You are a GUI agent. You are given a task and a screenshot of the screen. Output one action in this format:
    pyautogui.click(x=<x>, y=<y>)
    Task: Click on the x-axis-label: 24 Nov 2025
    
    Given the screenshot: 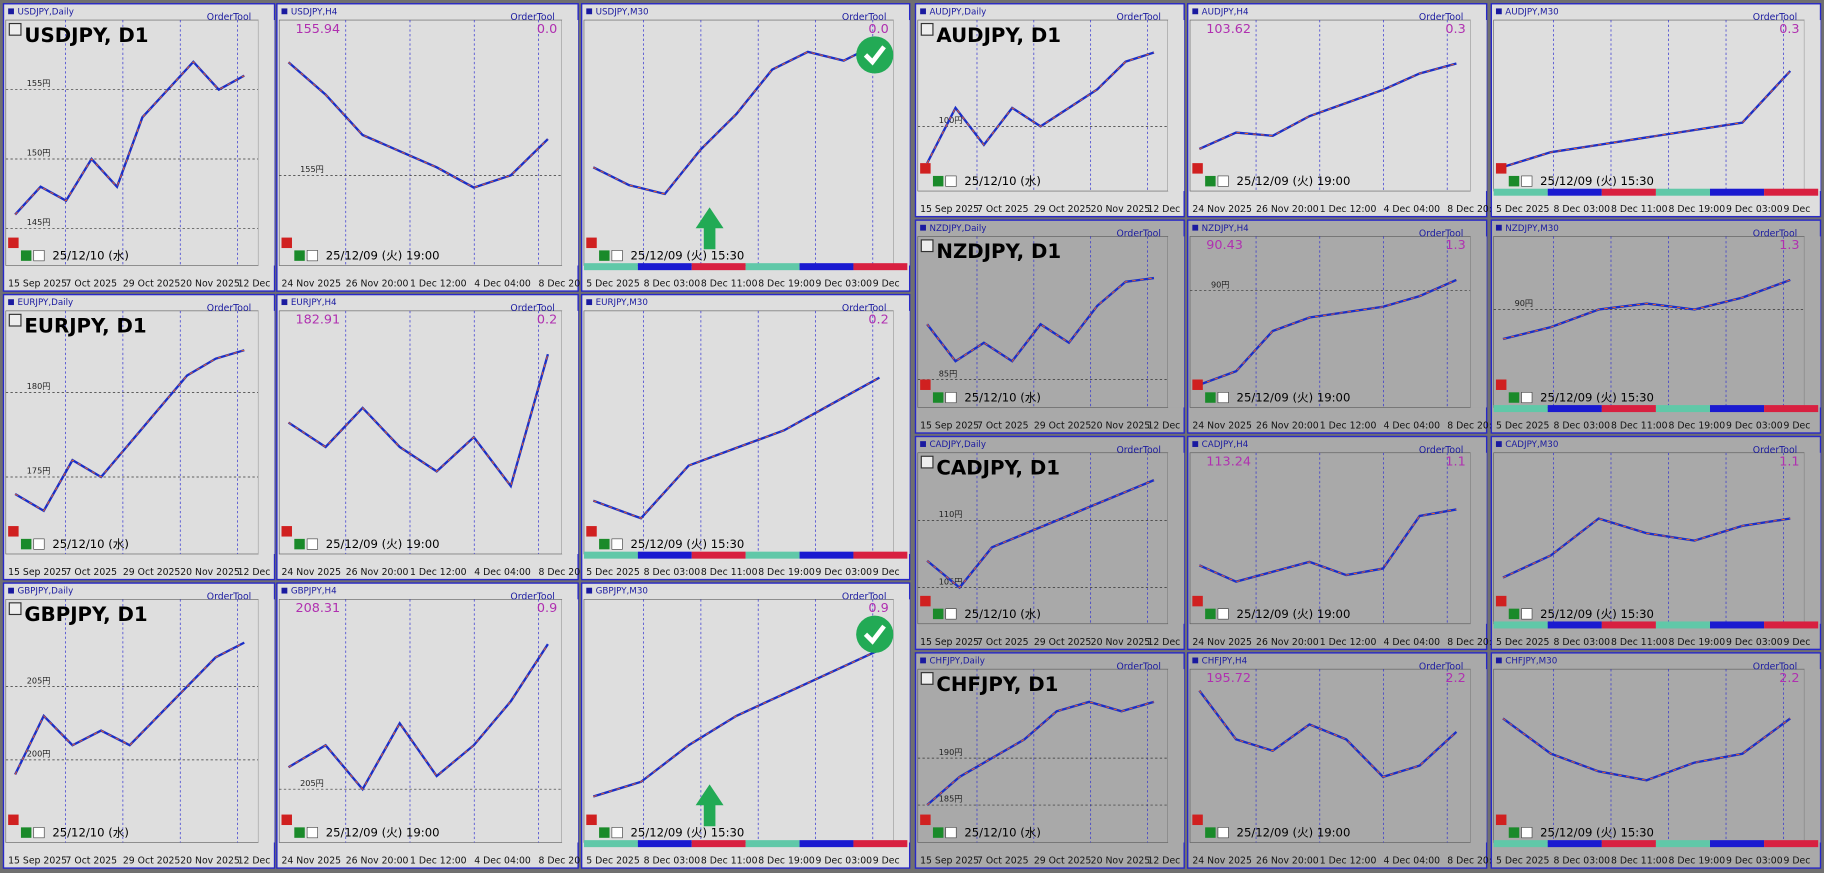 What is the action you would take?
    pyautogui.click(x=1222, y=209)
    